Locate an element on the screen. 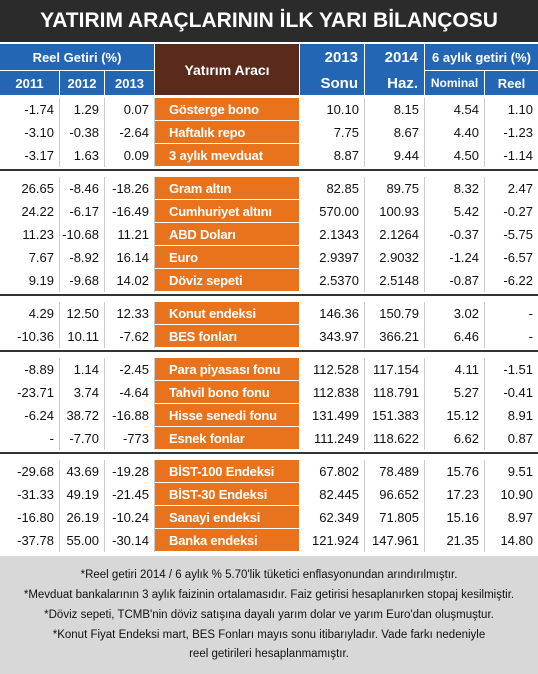 Image resolution: width=538 pixels, height=674 pixels. value-cell: 8.15 is located at coordinates (395, 109).